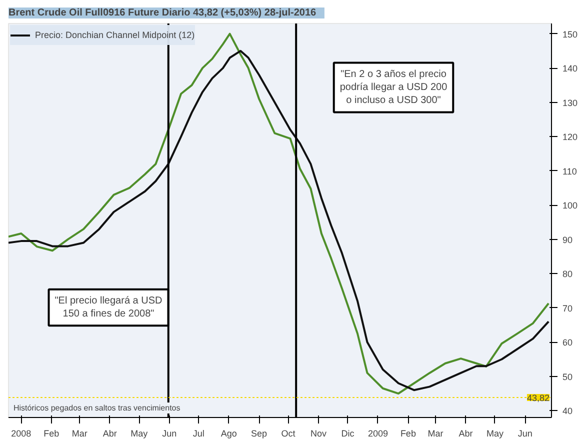  What do you see at coordinates (567, 308) in the screenshot?
I see `y-tick-label: 70` at bounding box center [567, 308].